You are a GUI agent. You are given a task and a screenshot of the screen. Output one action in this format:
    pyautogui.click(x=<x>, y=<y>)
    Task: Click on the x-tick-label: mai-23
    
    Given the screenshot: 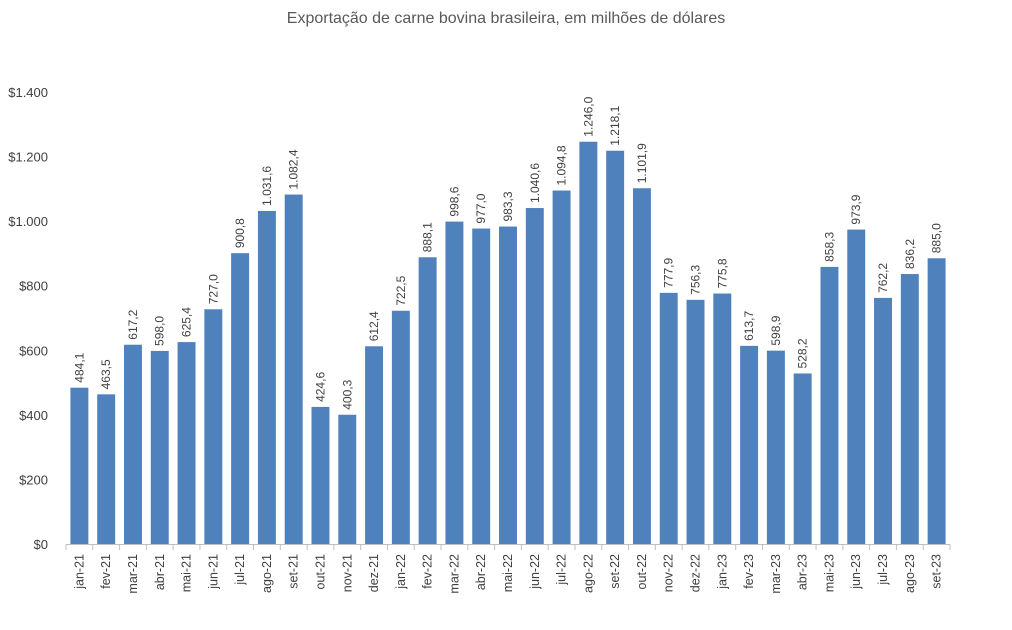 What is the action you would take?
    pyautogui.click(x=829, y=573)
    